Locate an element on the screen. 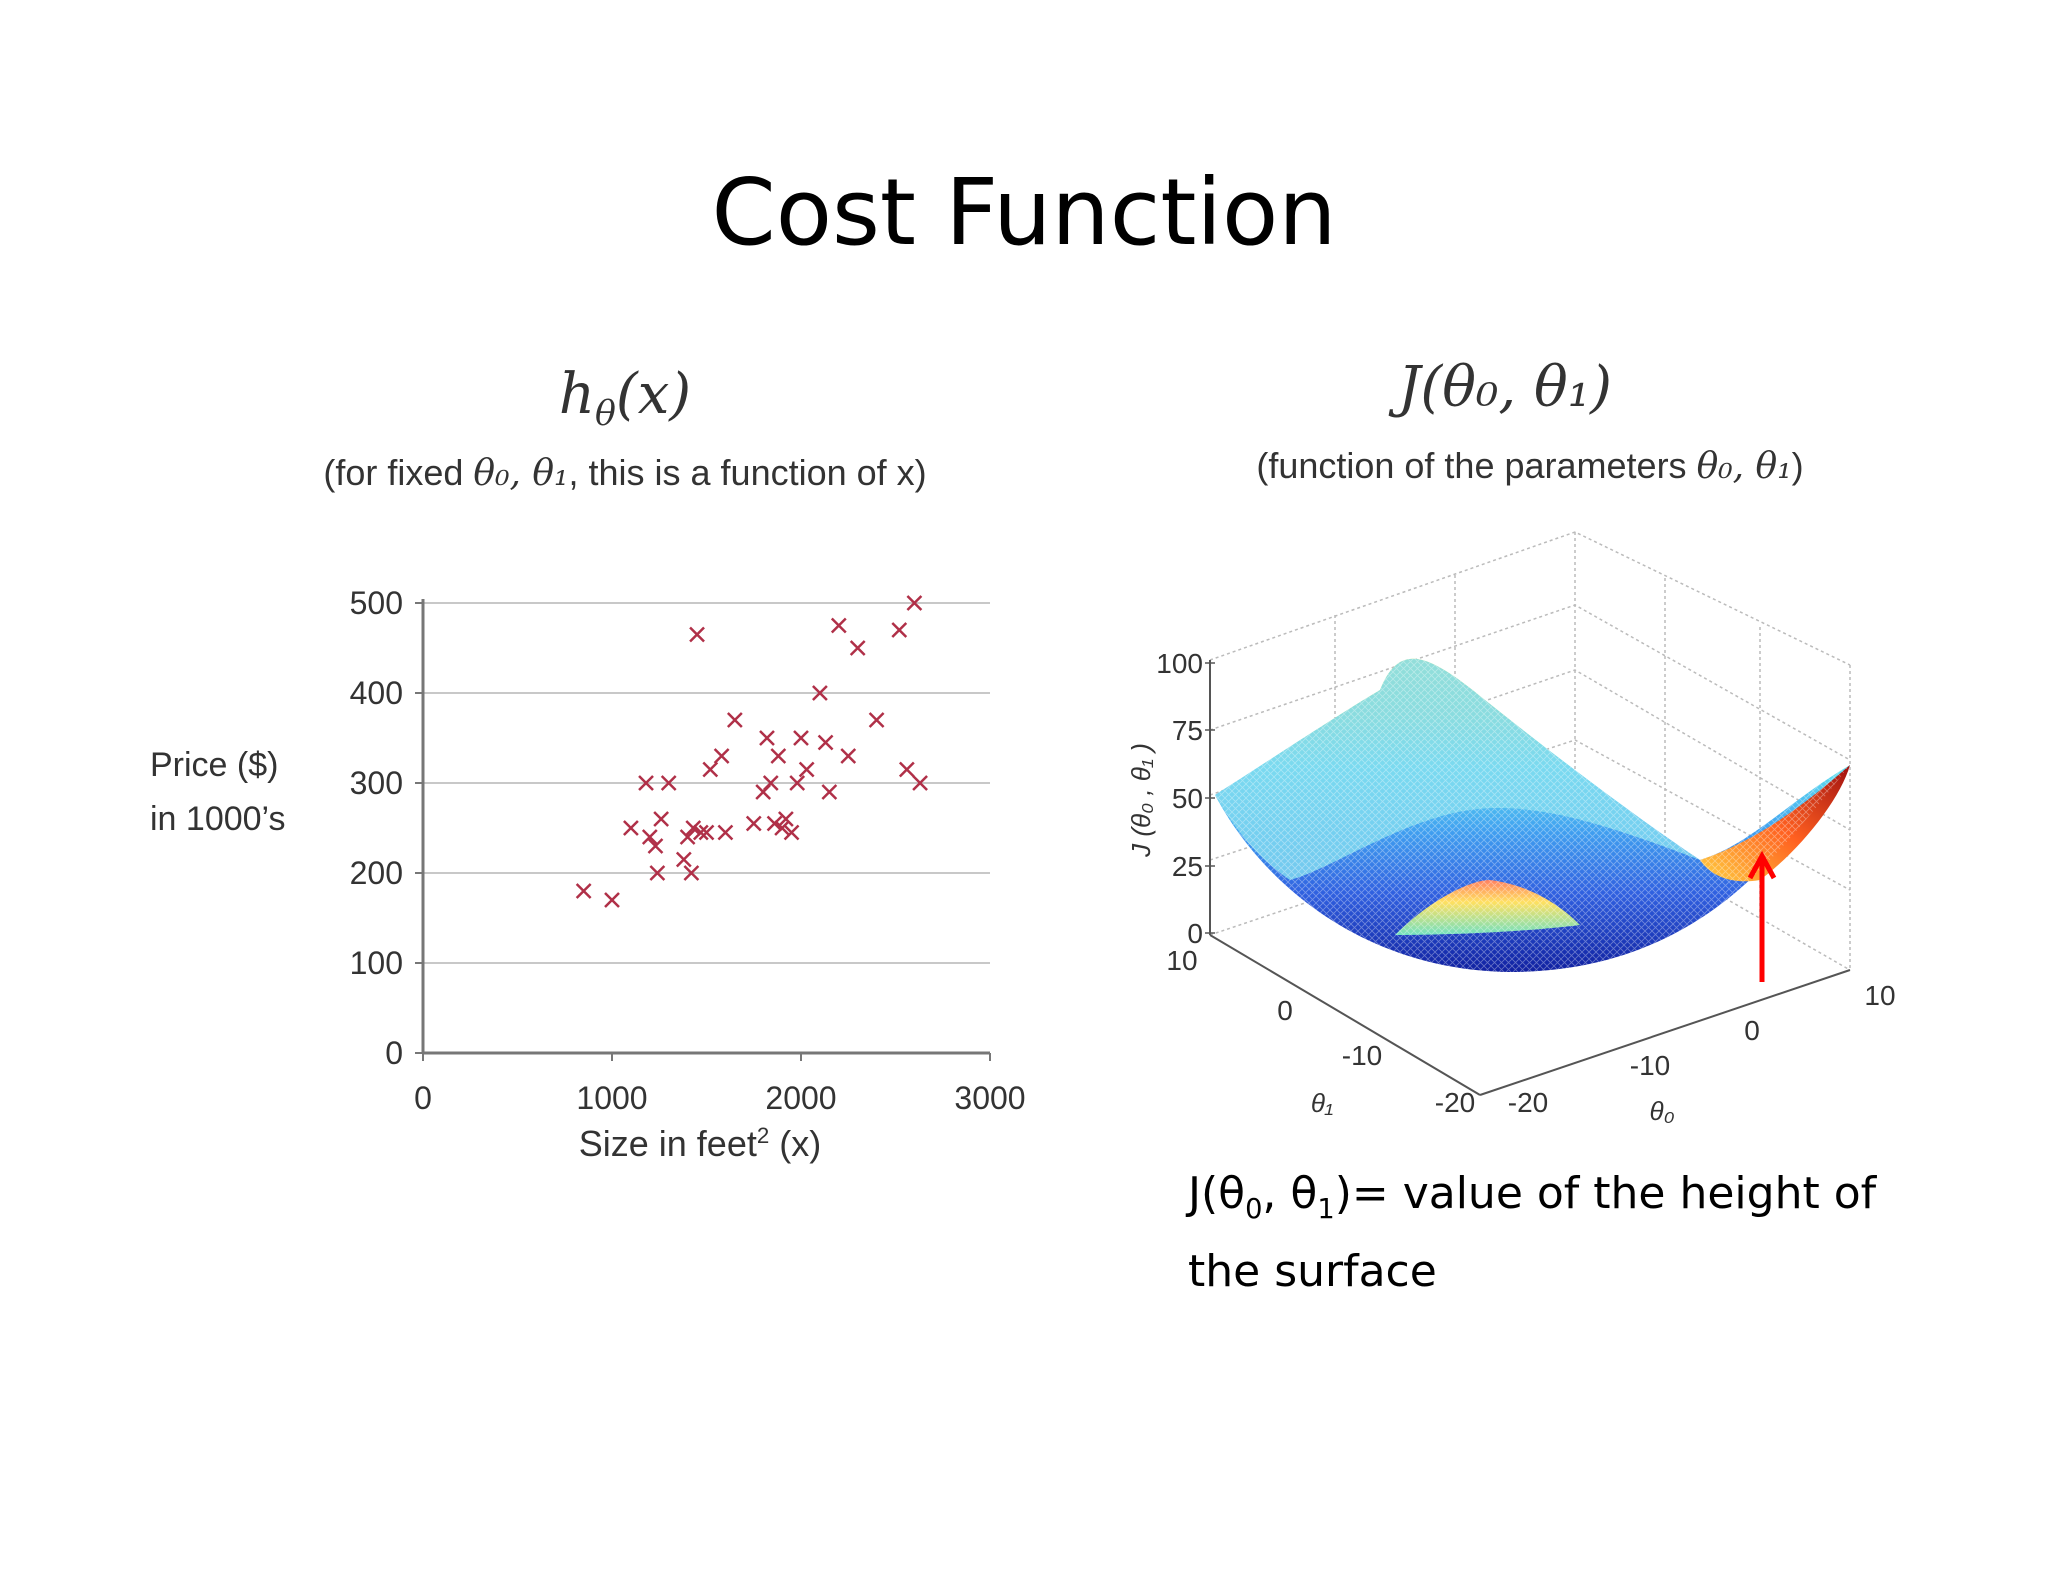 The image size is (2048, 1582). theta0-axis-label: θ₀ is located at coordinates (1661, 1111).